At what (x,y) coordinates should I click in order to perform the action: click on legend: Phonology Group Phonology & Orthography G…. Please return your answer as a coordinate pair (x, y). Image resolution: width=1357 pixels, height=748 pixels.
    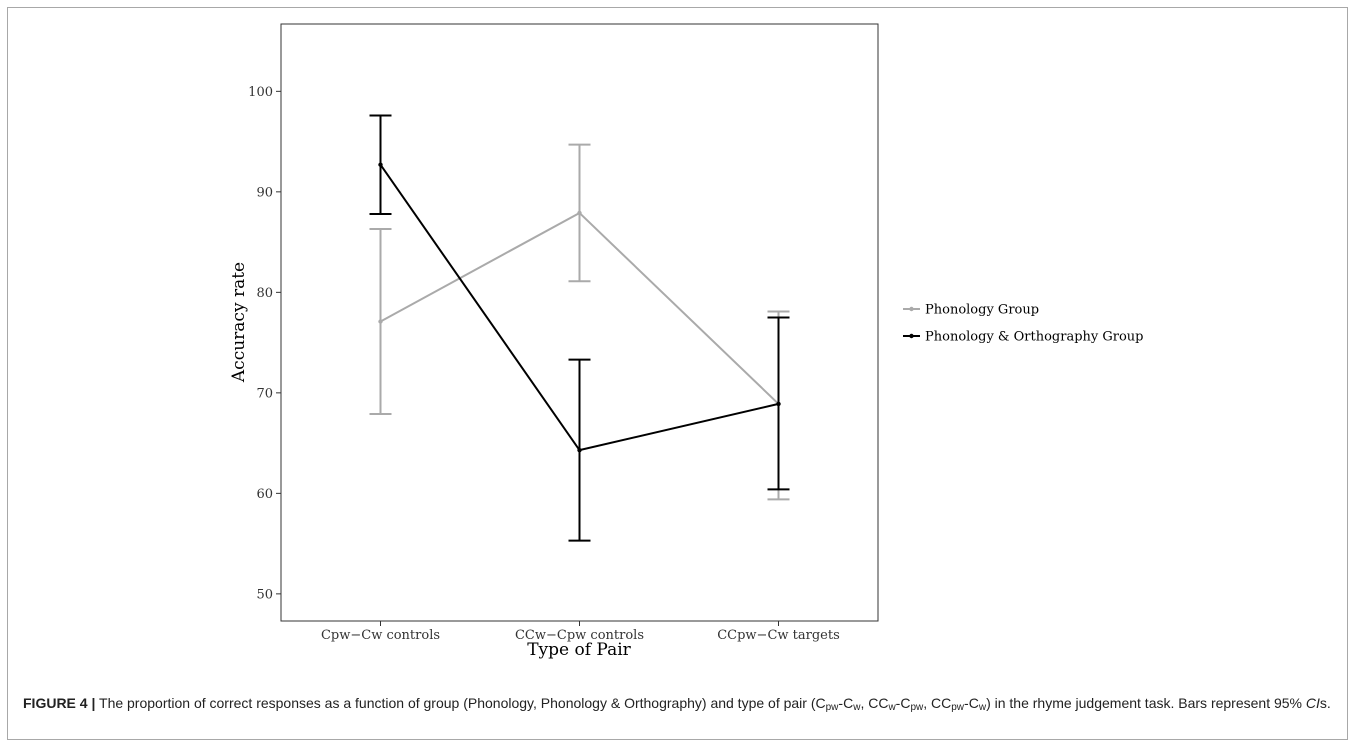
    Looking at the image, I should click on (1023, 324).